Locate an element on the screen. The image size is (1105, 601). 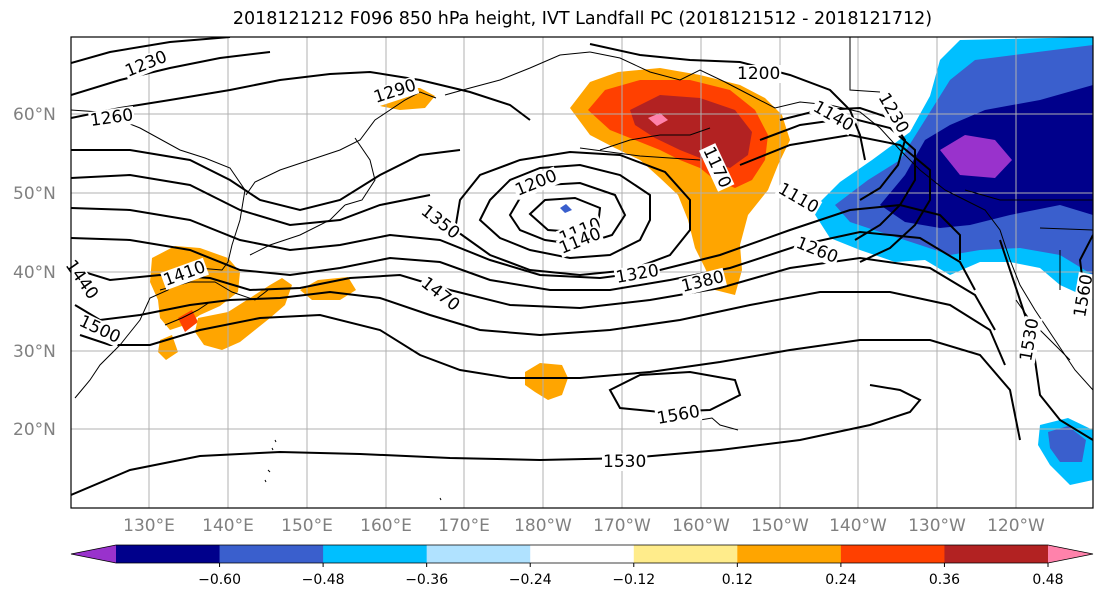
colorbar-tick-label: 0.48 is located at coordinates (1047, 580).